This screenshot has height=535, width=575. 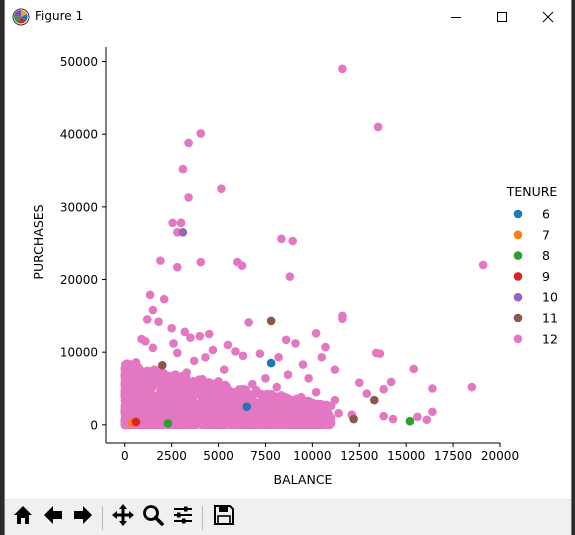 I want to click on home-icon, so click(x=23, y=517).